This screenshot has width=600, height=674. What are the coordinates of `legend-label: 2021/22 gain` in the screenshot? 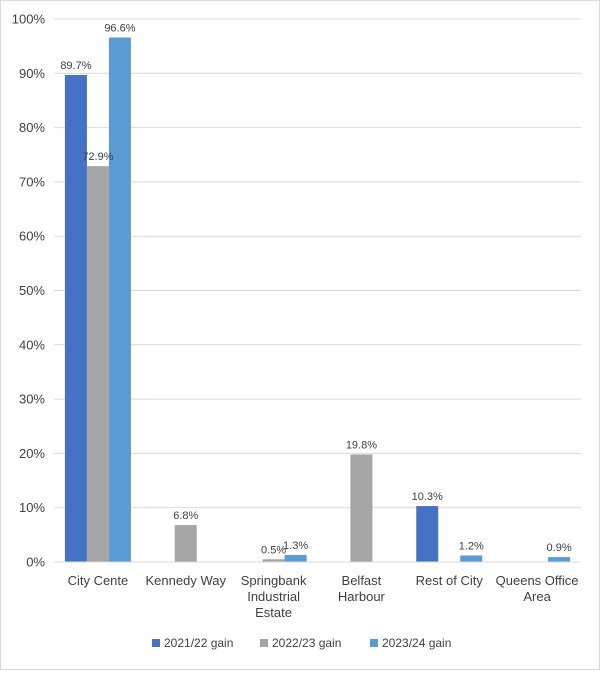 It's located at (198, 643).